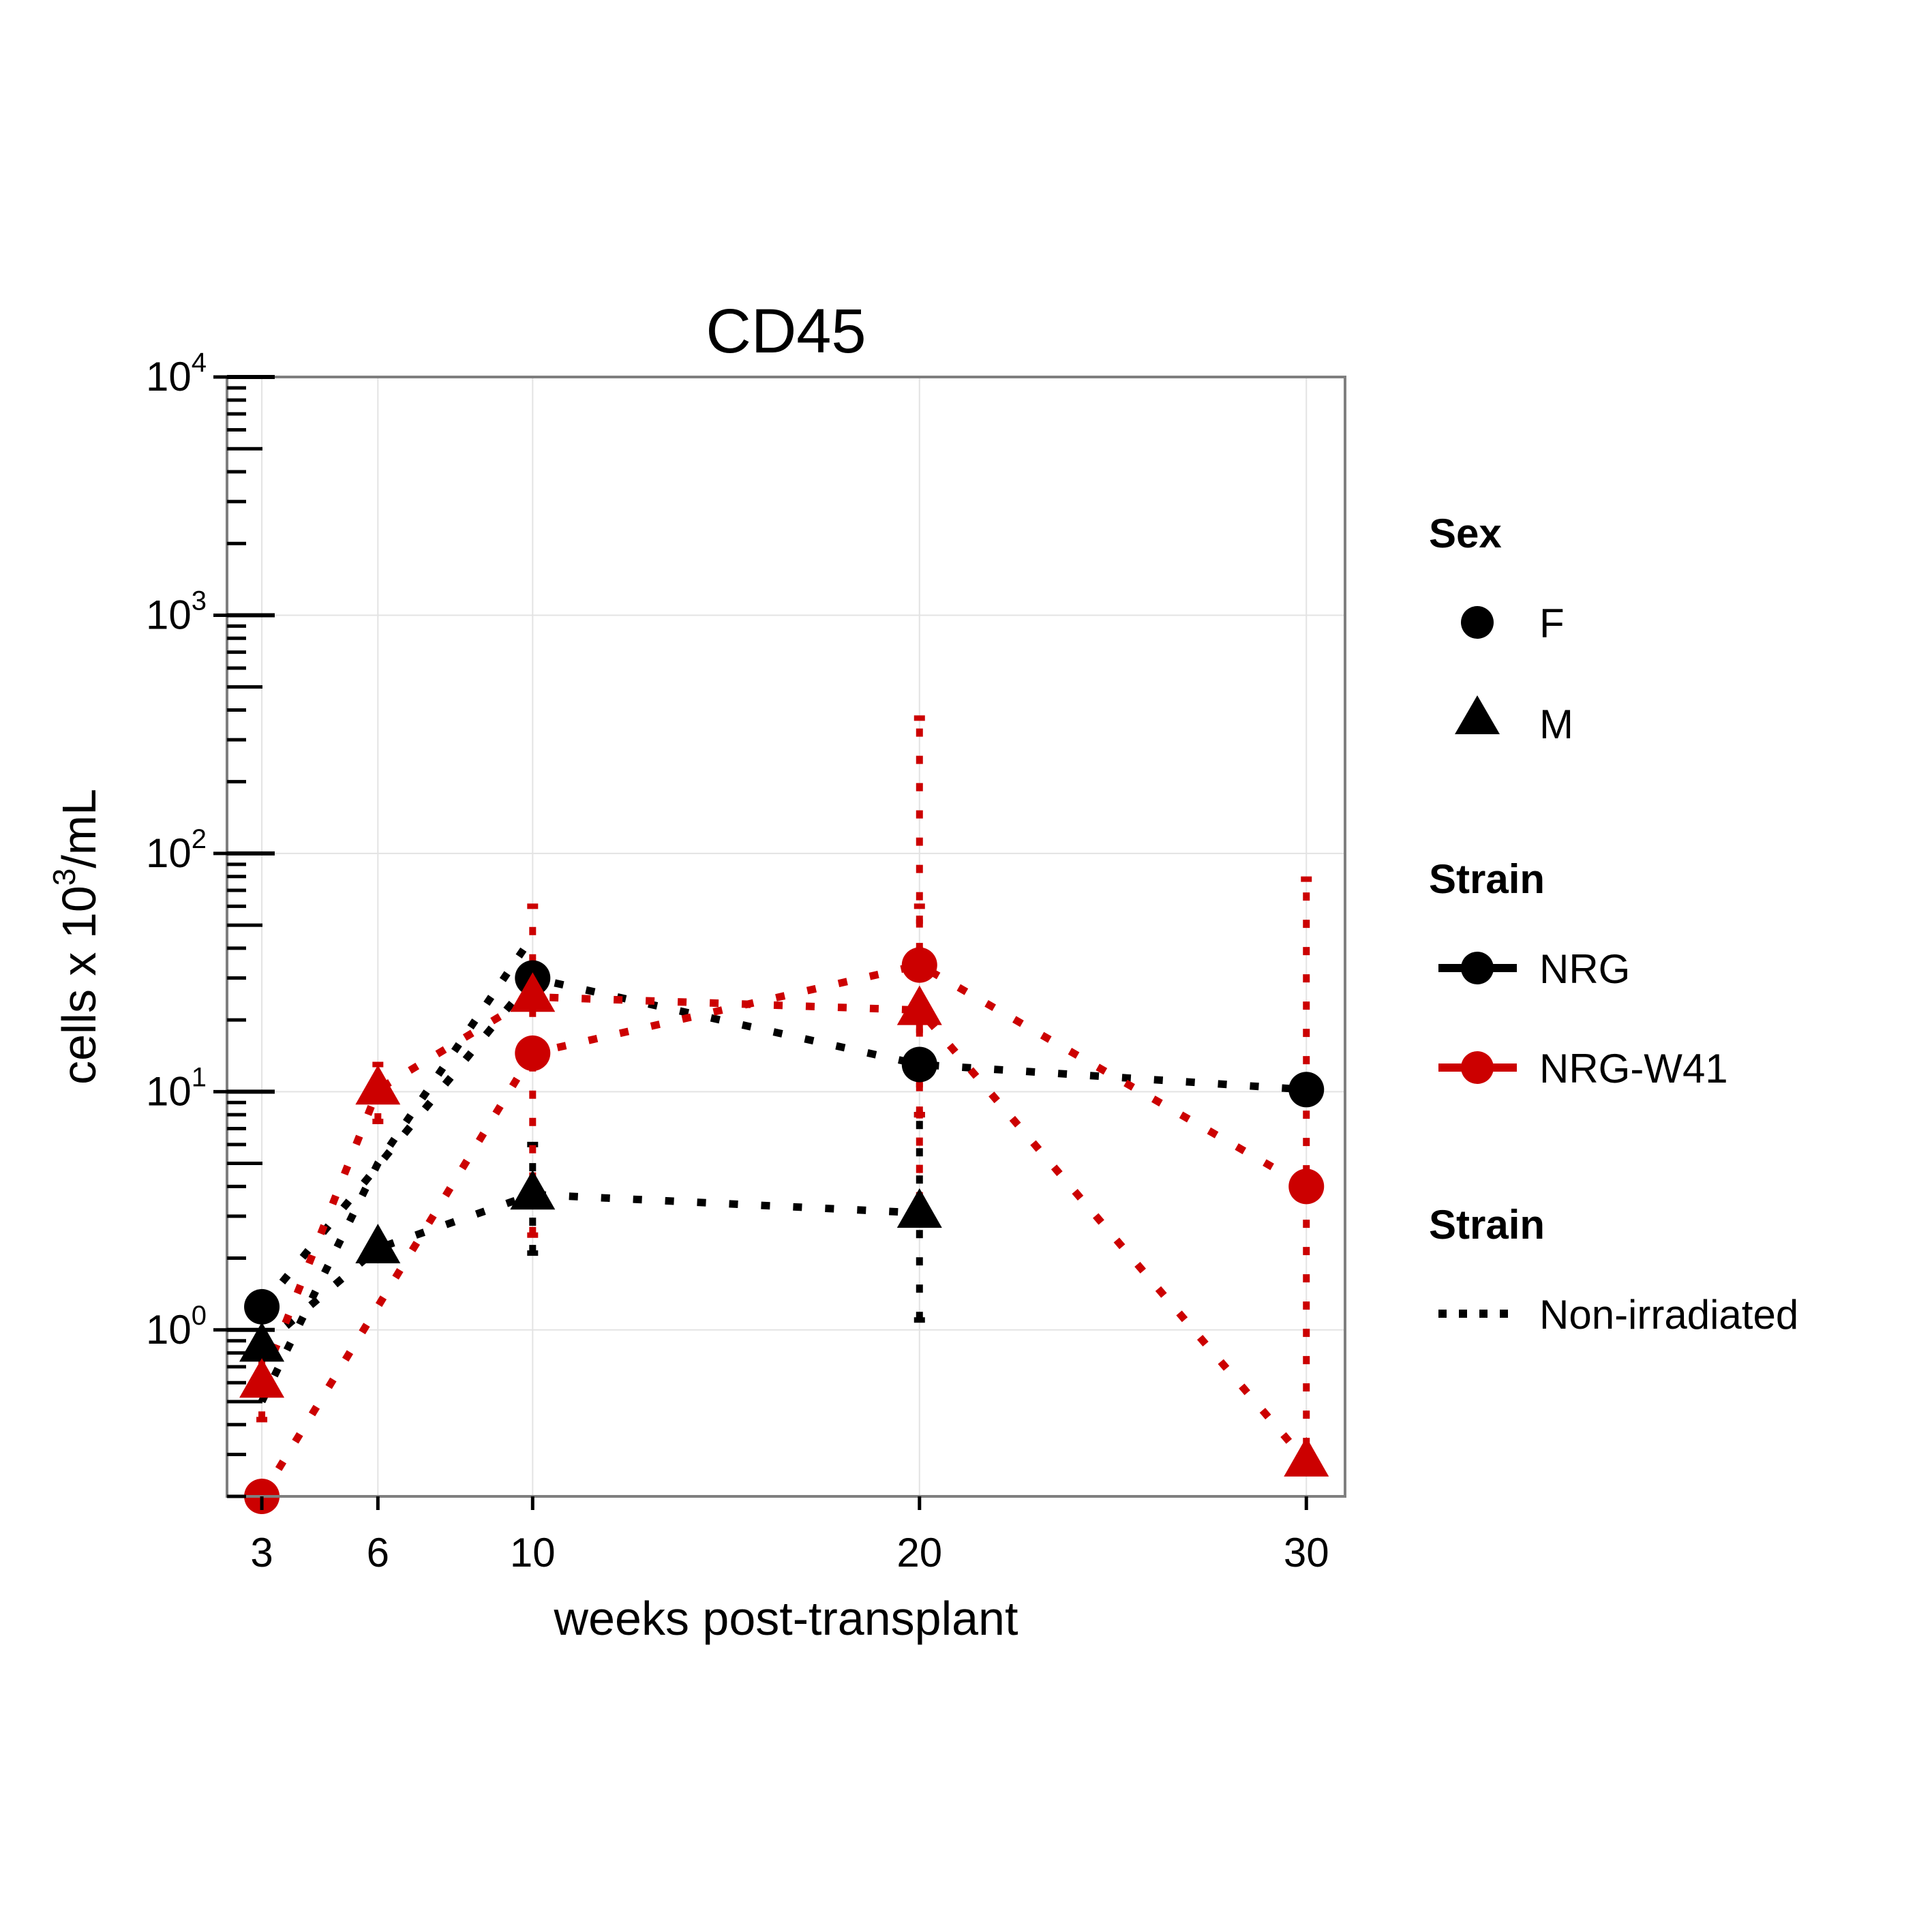 This screenshot has width=1932, height=1932. I want to click on y-axis-title: cells x 103/mL, so click(76, 937).